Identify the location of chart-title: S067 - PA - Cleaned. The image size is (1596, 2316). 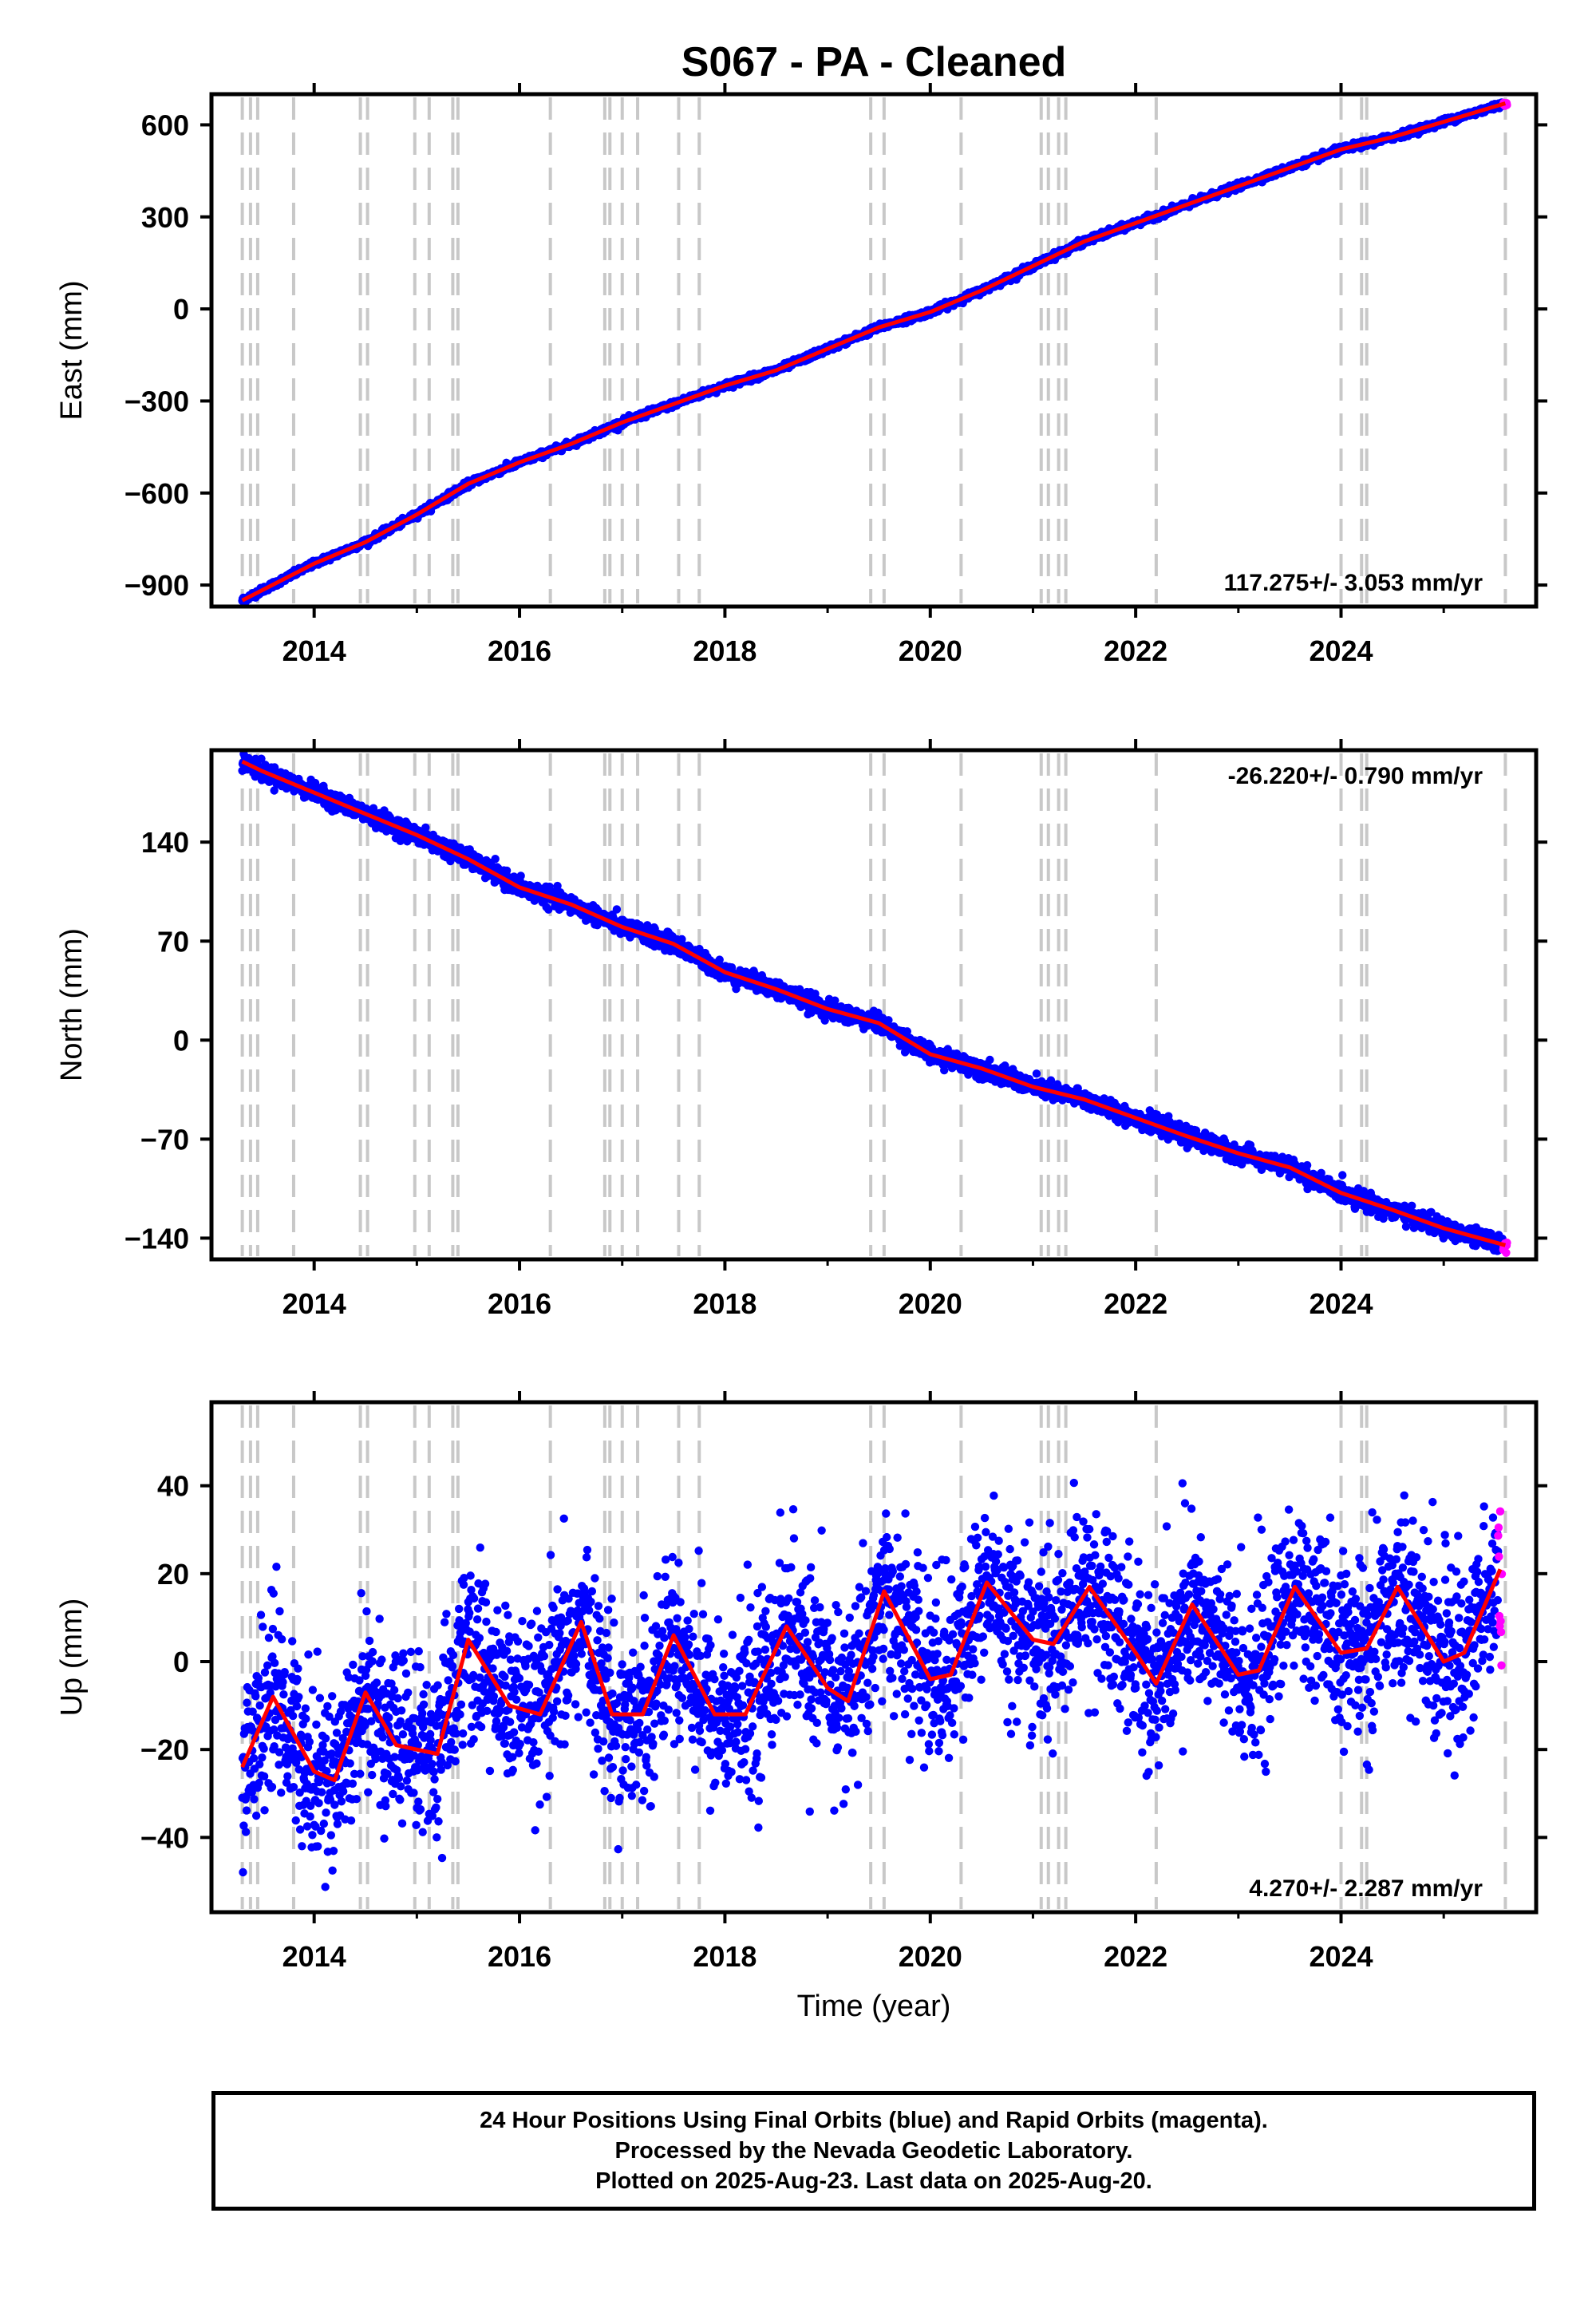
(874, 62).